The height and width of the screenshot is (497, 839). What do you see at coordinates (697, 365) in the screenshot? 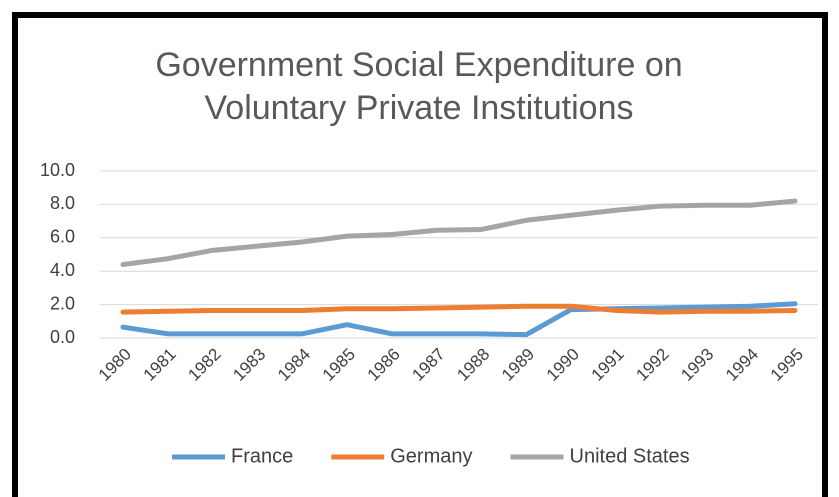
I see `x-tick-label: 1993` at bounding box center [697, 365].